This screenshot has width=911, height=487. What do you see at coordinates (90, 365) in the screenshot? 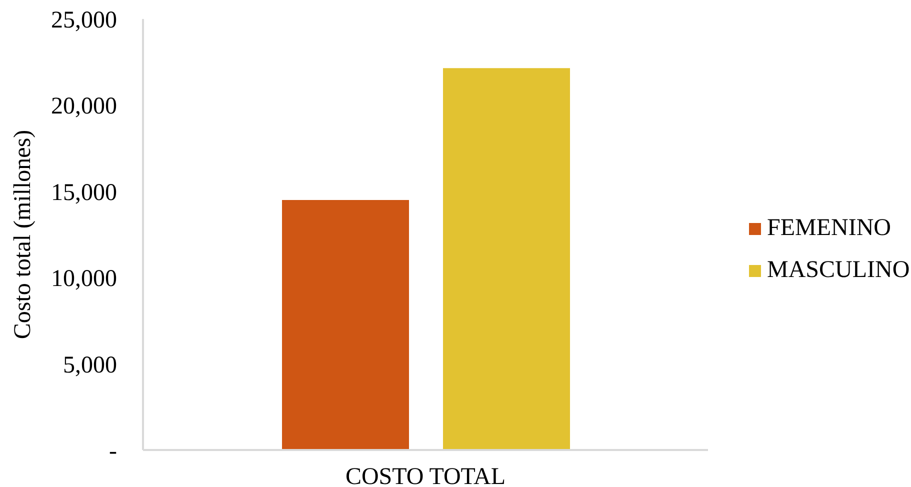
I see `y-tick-label: 5,000` at bounding box center [90, 365].